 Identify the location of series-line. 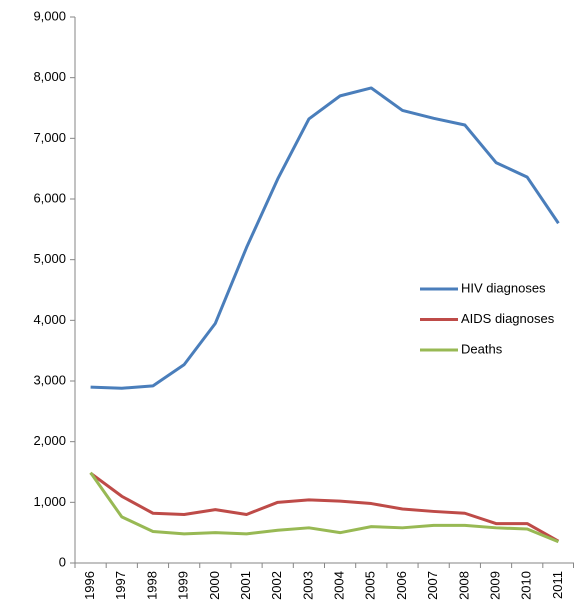
(324, 507).